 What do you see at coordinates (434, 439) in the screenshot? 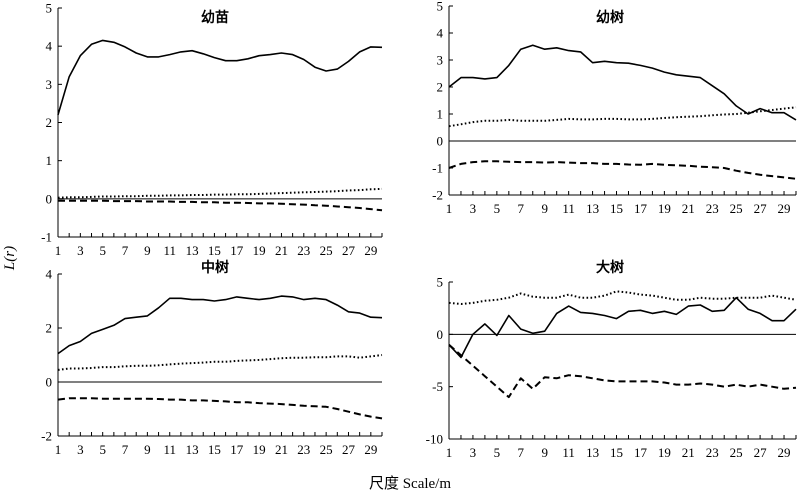
I see `y-tick-label: -10` at bounding box center [434, 439].